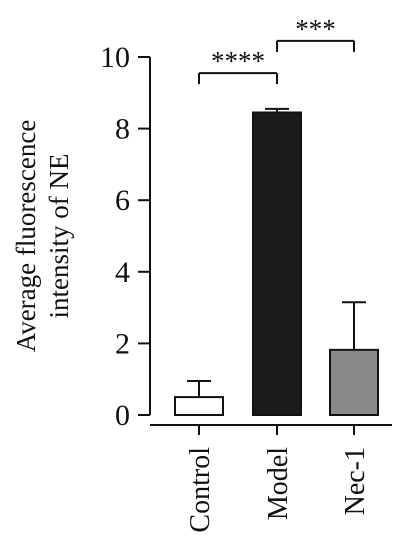  Describe the element at coordinates (315, 29) in the screenshot. I see `significance-label-1: ***` at that location.